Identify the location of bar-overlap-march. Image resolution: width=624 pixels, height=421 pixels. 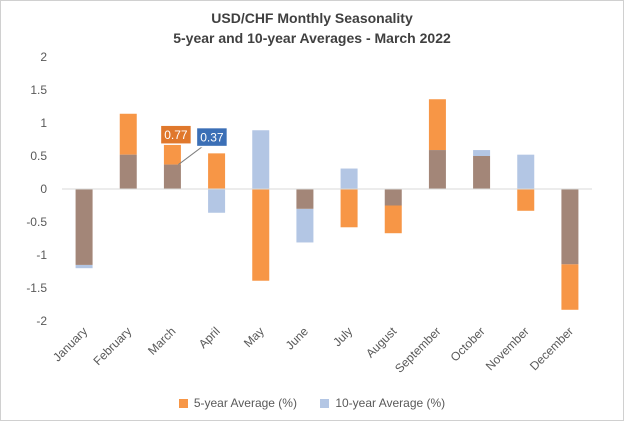
(172, 176).